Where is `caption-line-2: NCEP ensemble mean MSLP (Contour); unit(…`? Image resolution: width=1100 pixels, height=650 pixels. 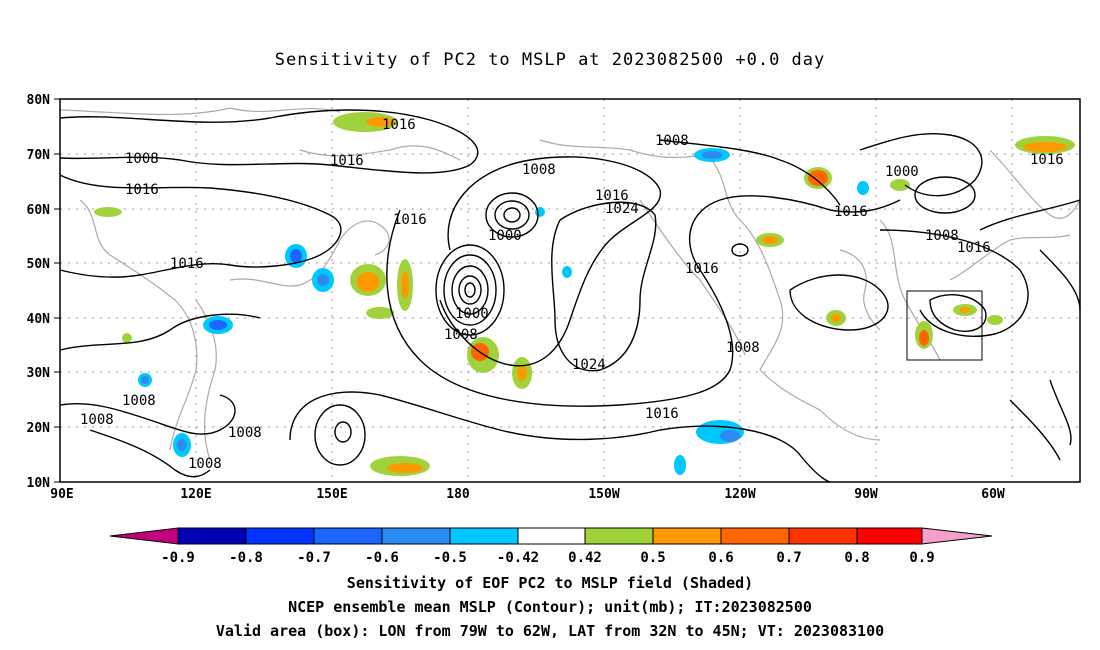
caption-line-2: NCEP ensemble mean MSLP (Contour); unit(… is located at coordinates (550, 607).